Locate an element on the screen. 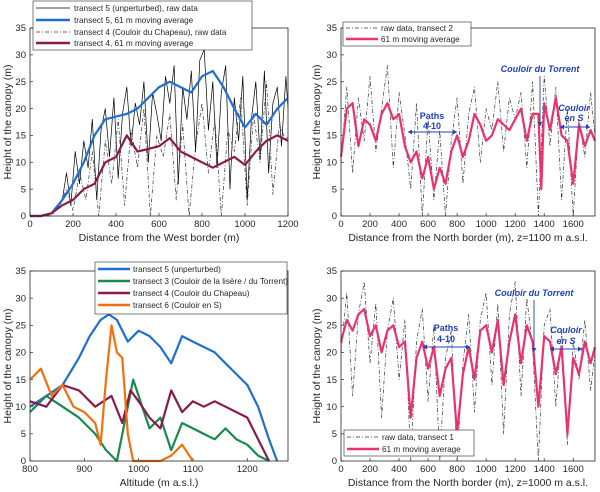 Image resolution: width=600 pixels, height=492 pixels. legend-label-raw2: raw data, transect 2 is located at coordinates (417, 28).